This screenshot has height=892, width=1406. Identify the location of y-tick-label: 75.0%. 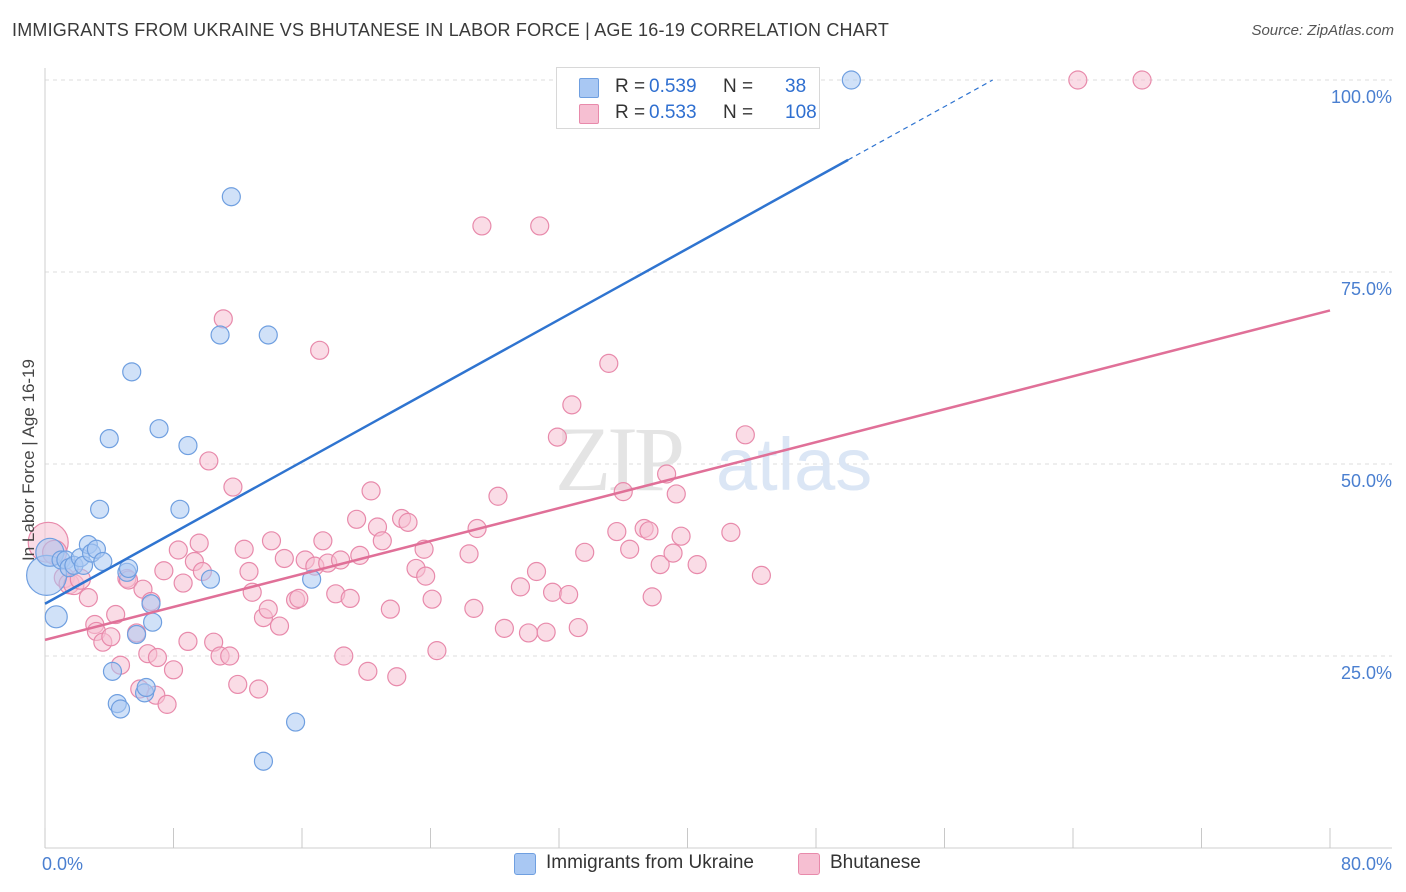
(1366, 289).